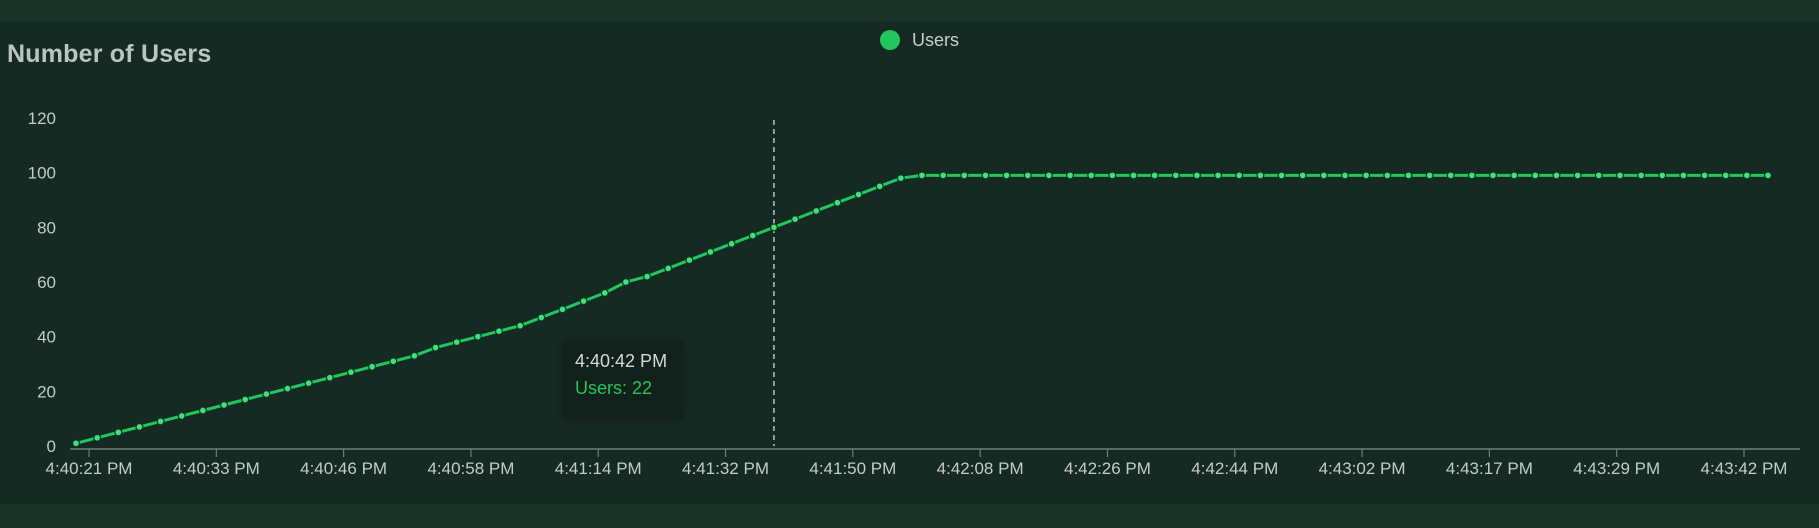 This screenshot has width=1819, height=528. I want to click on y-tick-label: 120, so click(42, 118).